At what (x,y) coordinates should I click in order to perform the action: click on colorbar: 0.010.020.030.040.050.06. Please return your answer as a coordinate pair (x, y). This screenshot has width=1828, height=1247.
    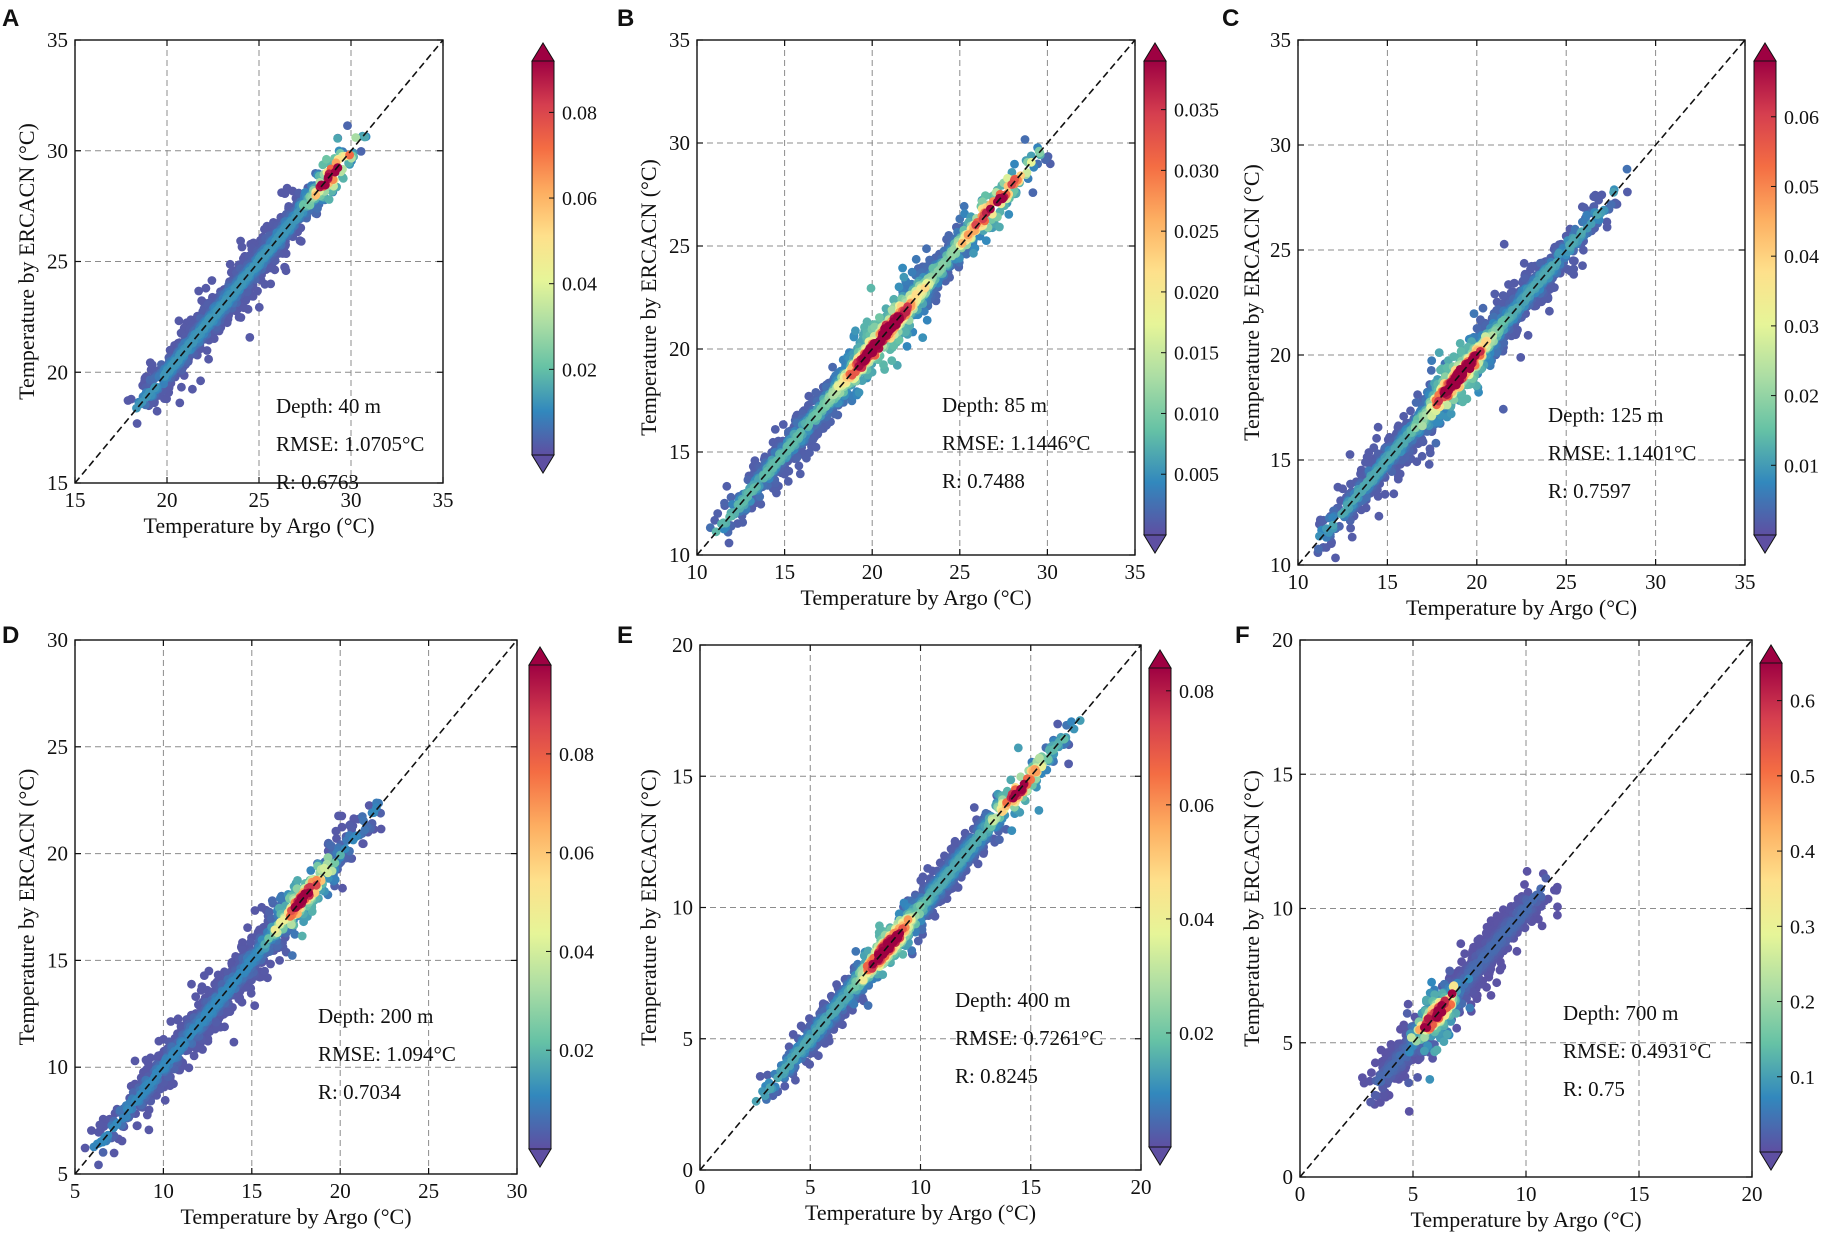
    Looking at the image, I should click on (1786, 298).